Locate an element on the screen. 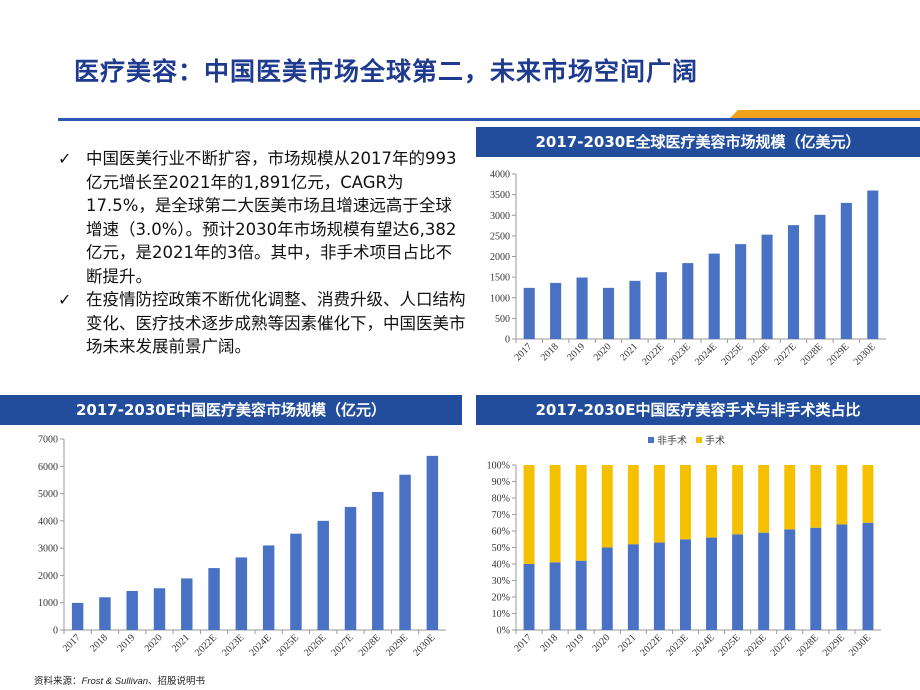  y-tick-label: 3500 is located at coordinates (500, 195).